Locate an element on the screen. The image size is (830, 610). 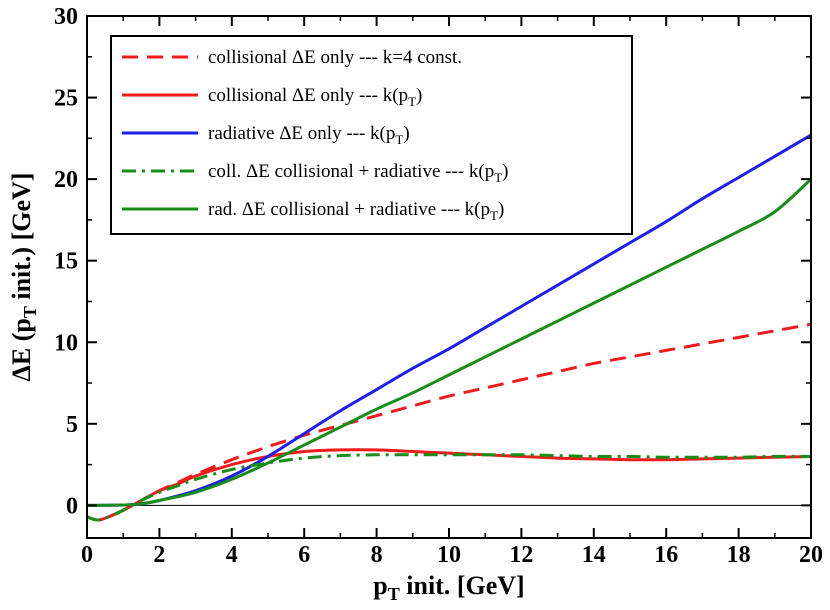
x-tick-label: 20 is located at coordinates (811, 555).